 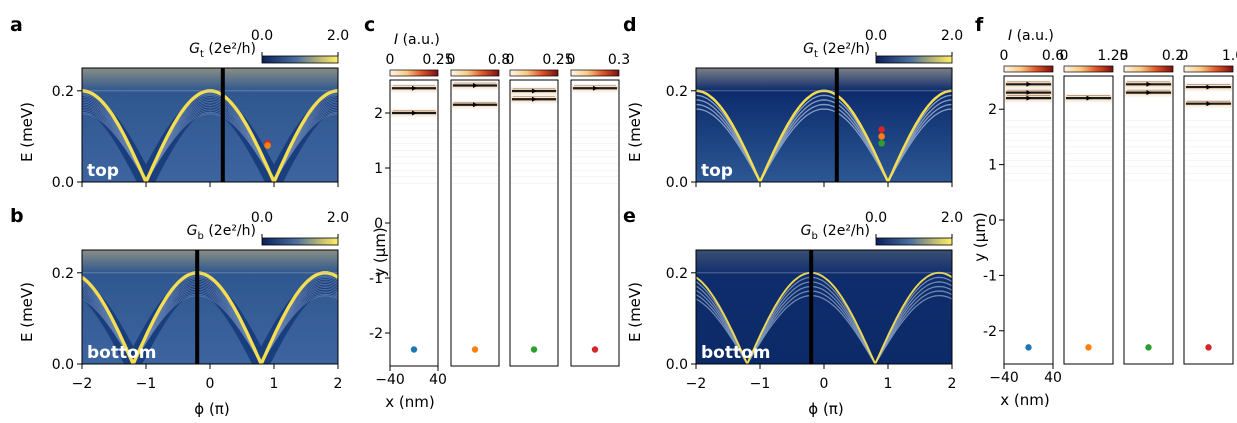 What do you see at coordinates (992, 221) in the screenshot?
I see `current-y-tick-label-f-2: 0` at bounding box center [992, 221].